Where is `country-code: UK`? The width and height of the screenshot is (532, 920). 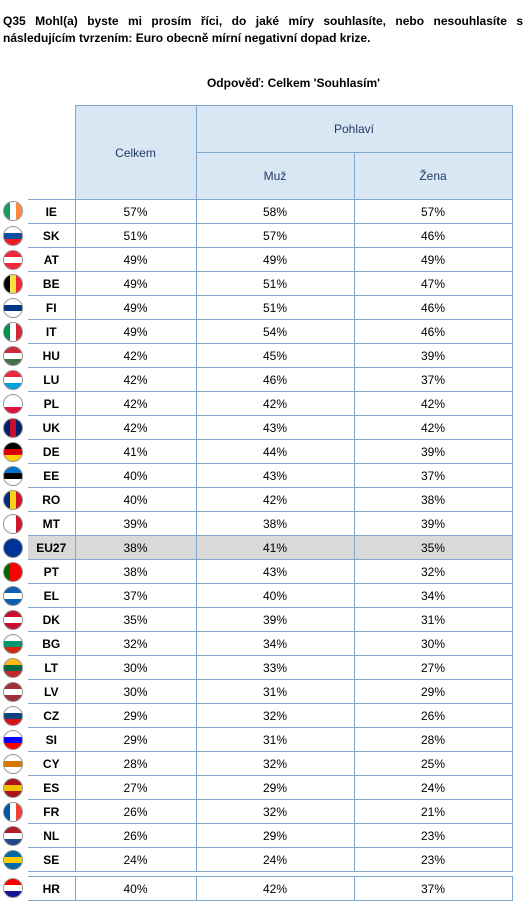
country-code: UK is located at coordinates (52, 427).